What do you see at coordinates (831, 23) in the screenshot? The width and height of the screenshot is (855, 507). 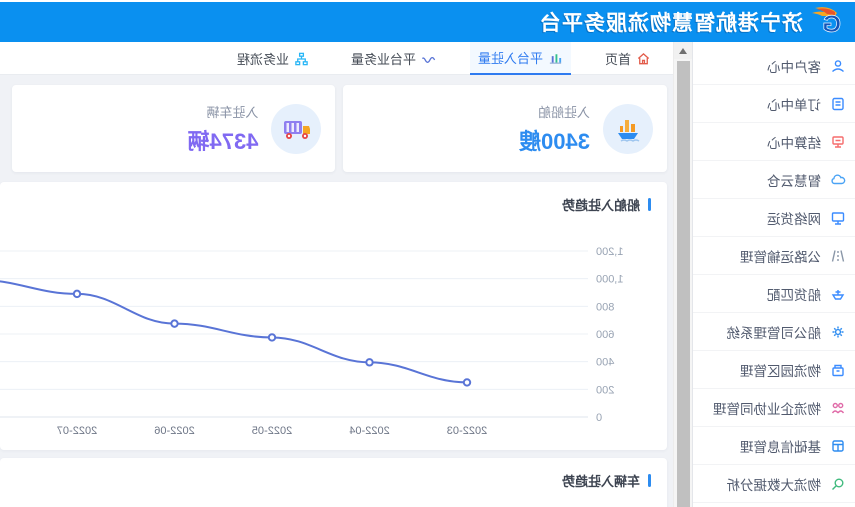 I see `svg-text: G` at bounding box center [831, 23].